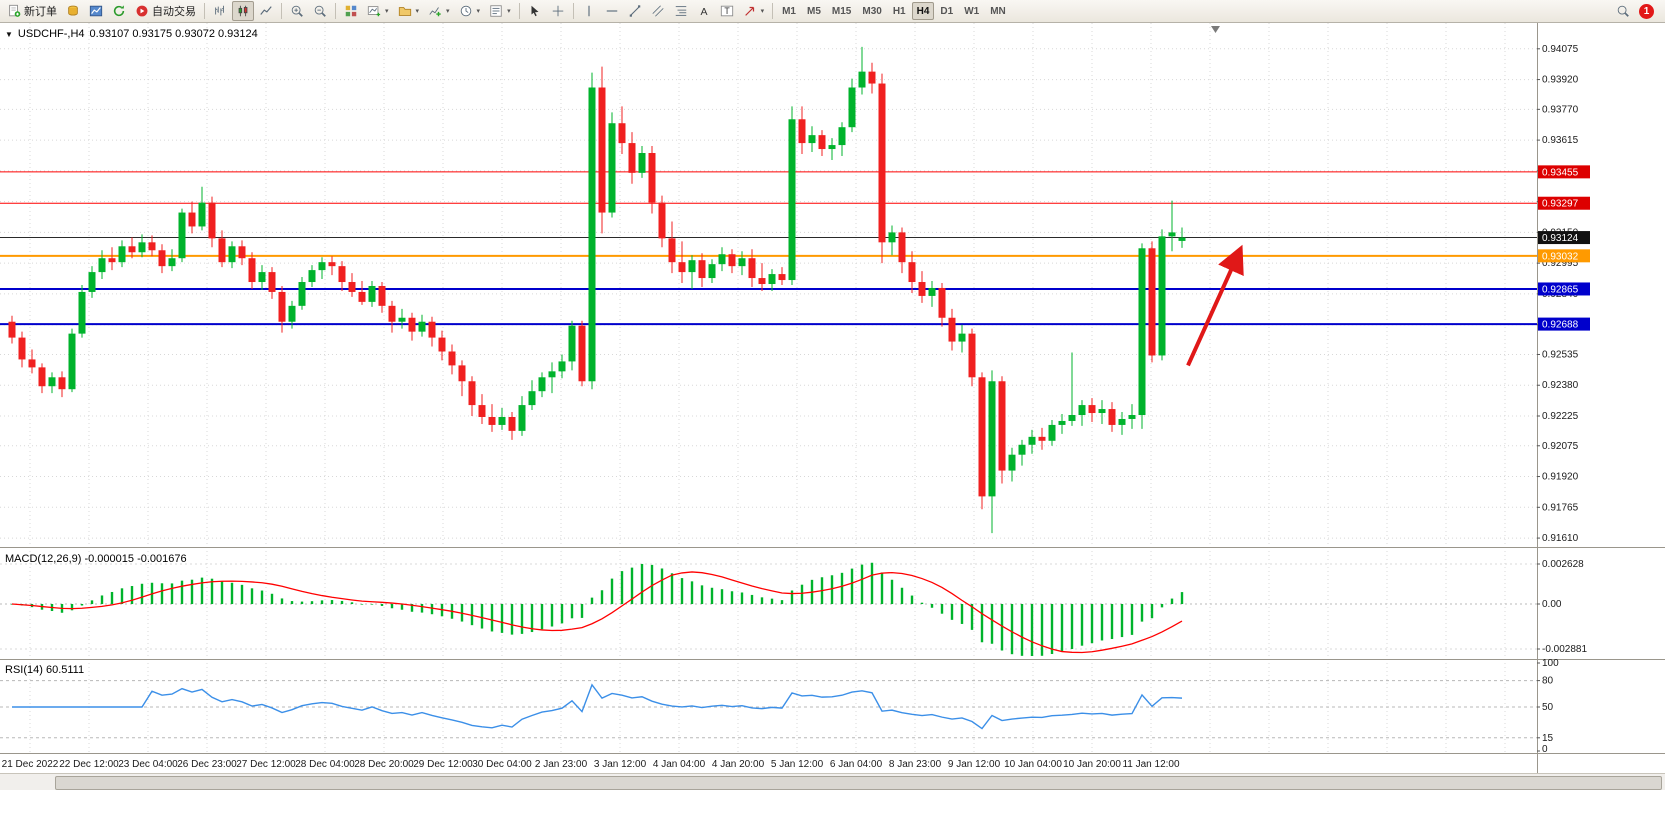 This screenshot has height=827, width=1665. What do you see at coordinates (971, 11) in the screenshot?
I see `timeframe-w1-button: W1` at bounding box center [971, 11].